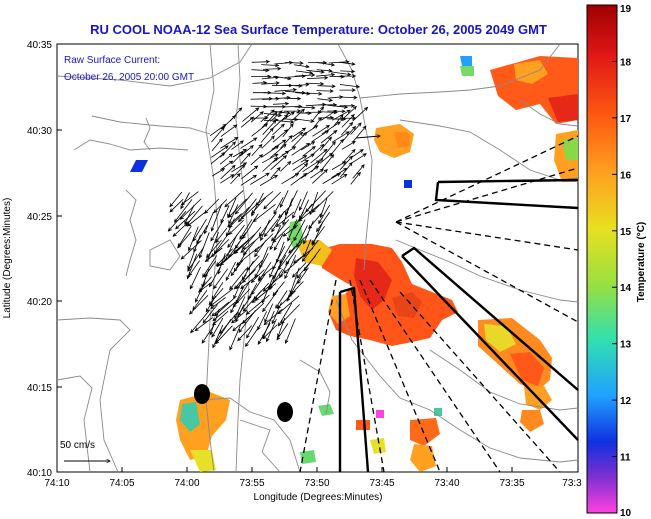 The width and height of the screenshot is (651, 519). What do you see at coordinates (112, 60) in the screenshot?
I see `current-label: Raw Surface Current:` at bounding box center [112, 60].